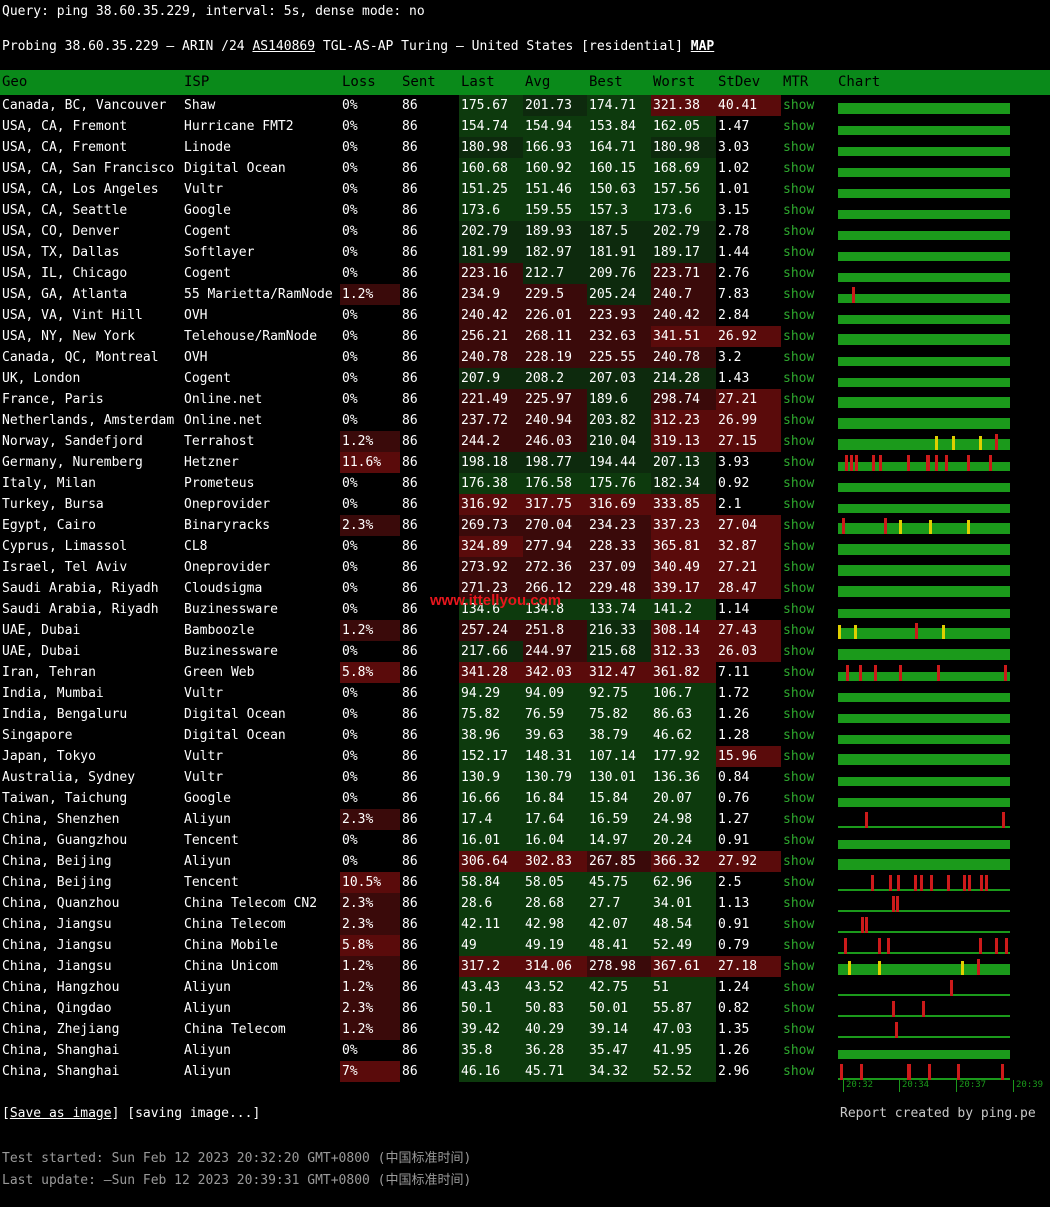 The width and height of the screenshot is (1050, 1207). What do you see at coordinates (555, 82) in the screenshot?
I see `col-avg: Avg` at bounding box center [555, 82].